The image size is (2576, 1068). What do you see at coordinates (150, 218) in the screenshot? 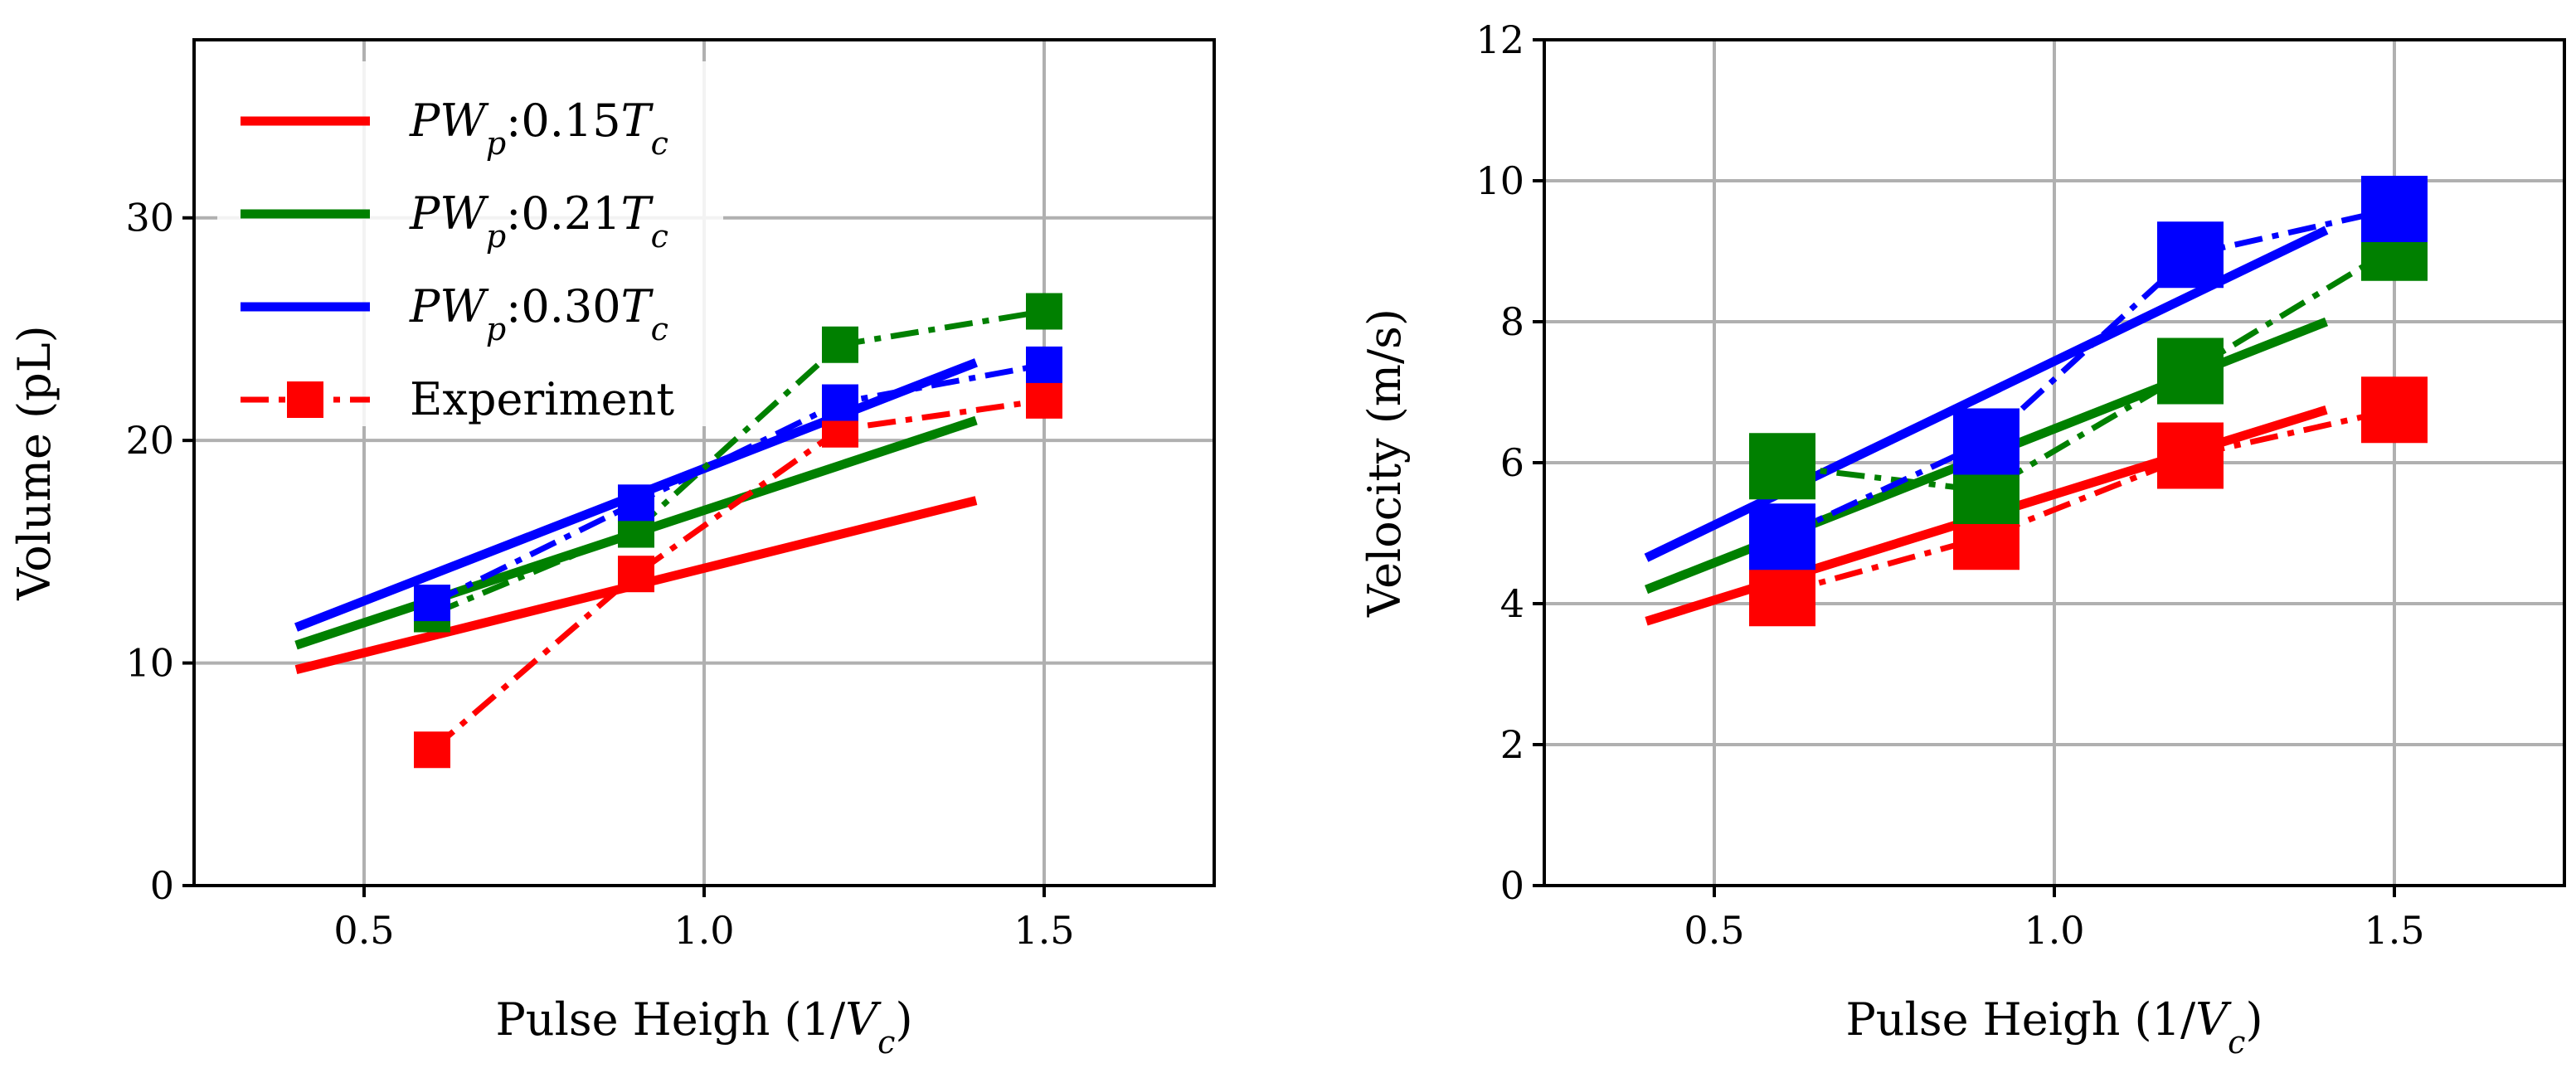
I see `y-tick-label: 30` at bounding box center [150, 218].